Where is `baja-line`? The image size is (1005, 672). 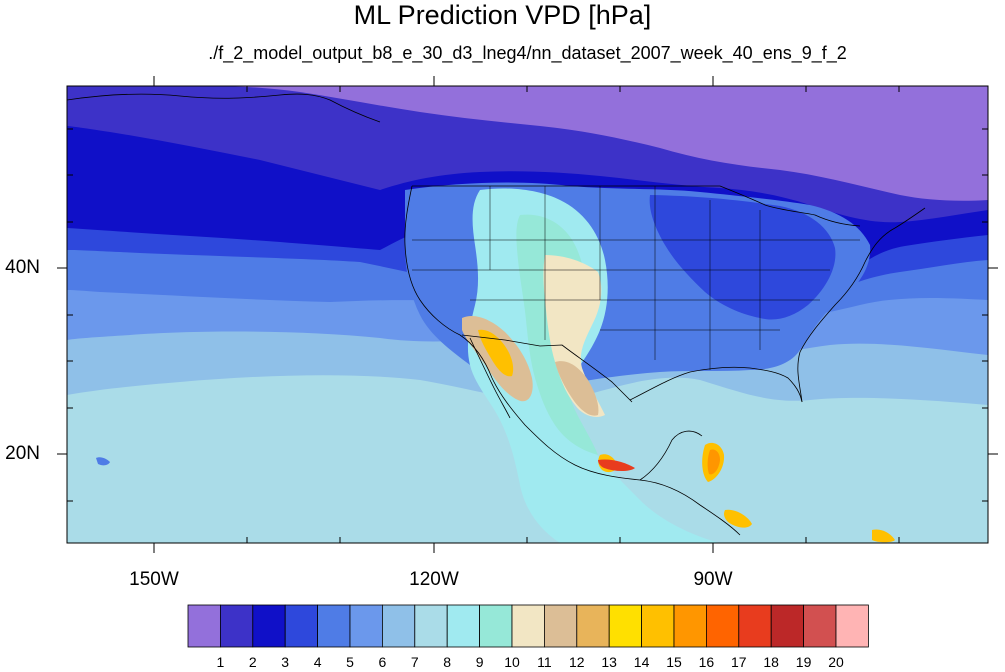
baja-line is located at coordinates (490, 378).